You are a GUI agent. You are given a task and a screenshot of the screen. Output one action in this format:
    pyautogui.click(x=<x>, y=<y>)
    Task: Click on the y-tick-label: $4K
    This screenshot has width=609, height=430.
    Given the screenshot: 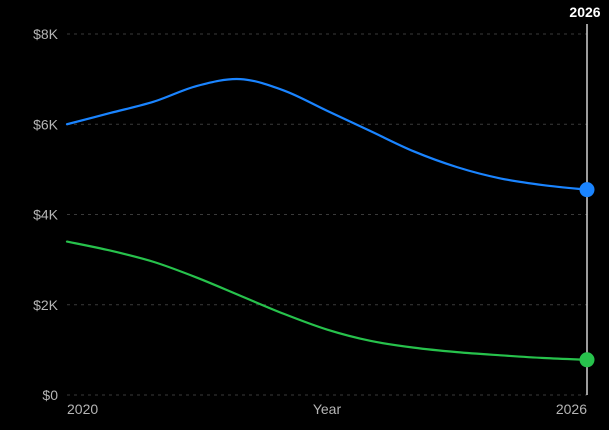 What is the action you would take?
    pyautogui.click(x=46, y=215)
    